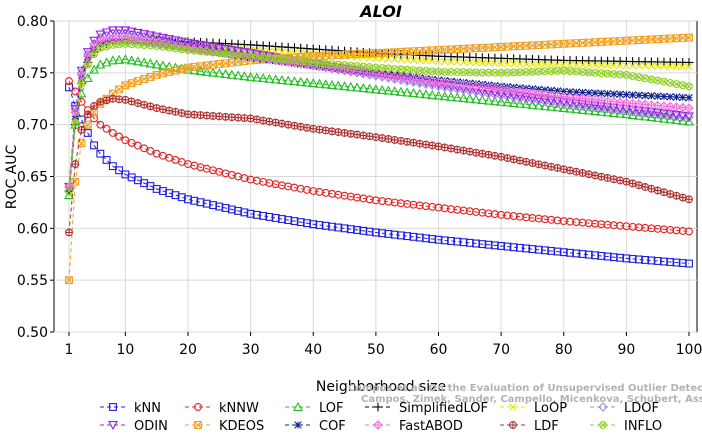  What do you see at coordinates (431, 426) in the screenshot?
I see `legend-label: FastABOD` at bounding box center [431, 426].